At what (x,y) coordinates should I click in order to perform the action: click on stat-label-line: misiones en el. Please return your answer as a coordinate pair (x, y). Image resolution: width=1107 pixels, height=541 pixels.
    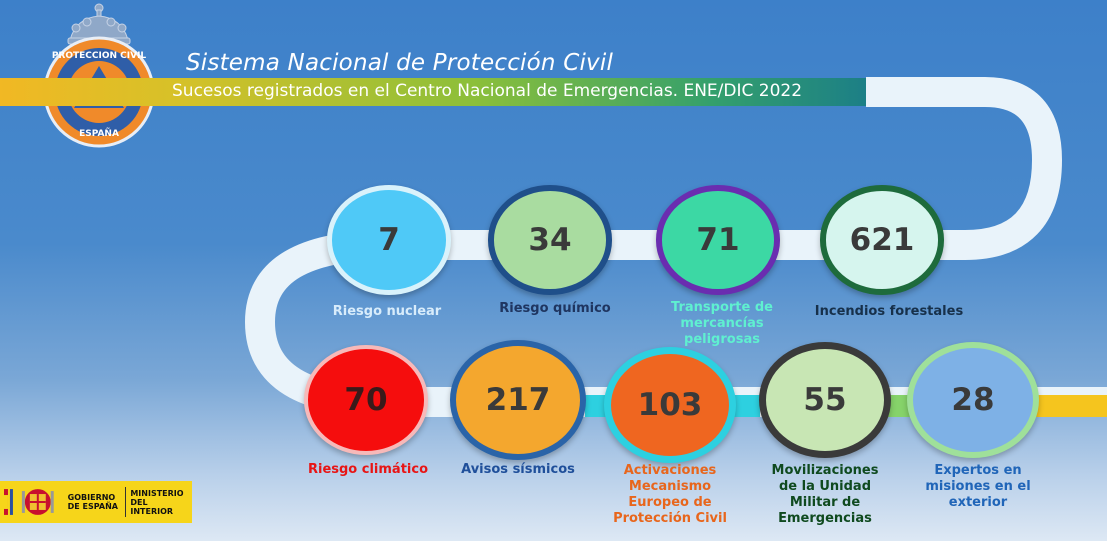
    Looking at the image, I should click on (978, 486).